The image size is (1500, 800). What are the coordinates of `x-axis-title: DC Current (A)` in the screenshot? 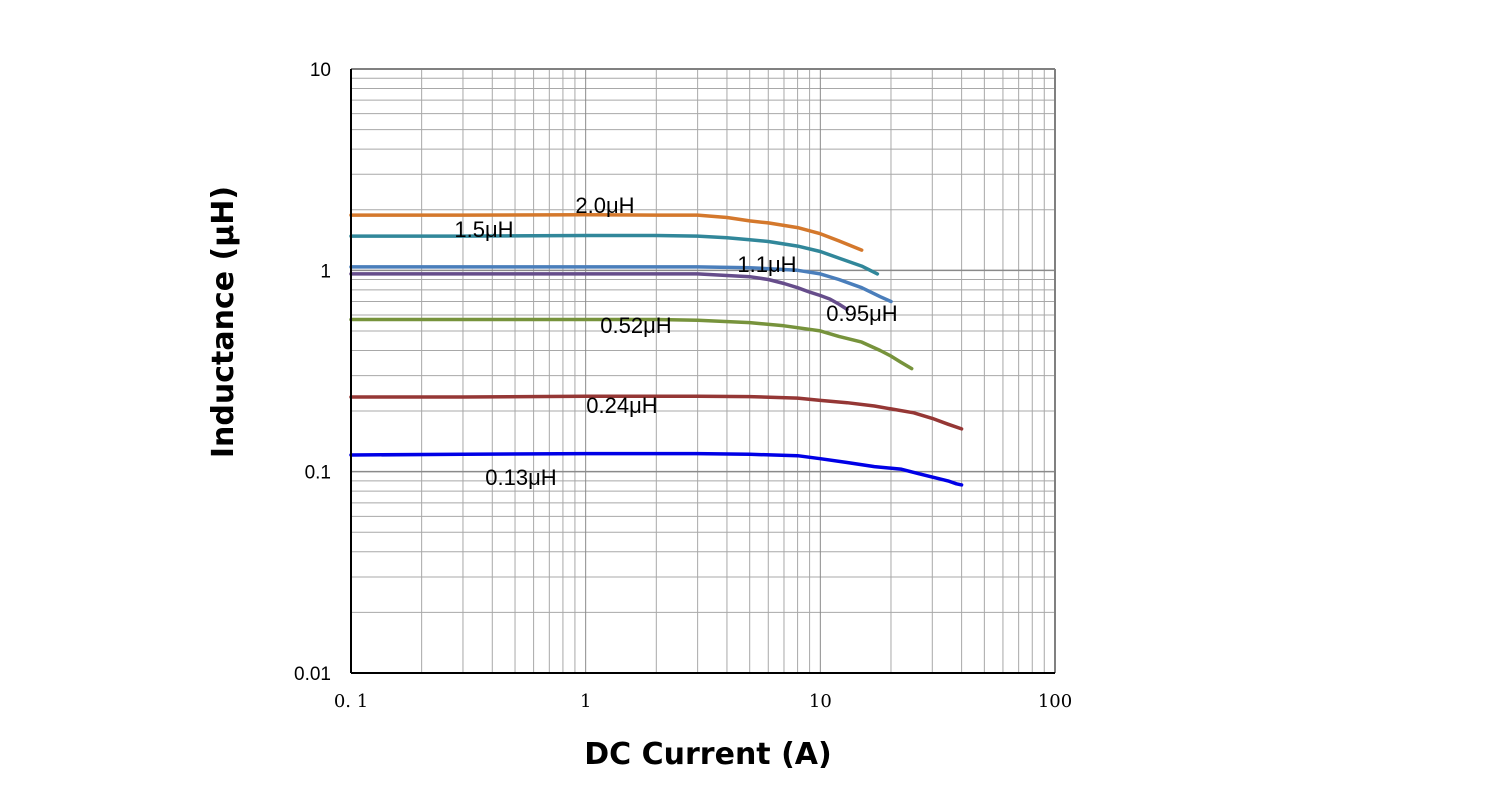 It's located at (707, 754).